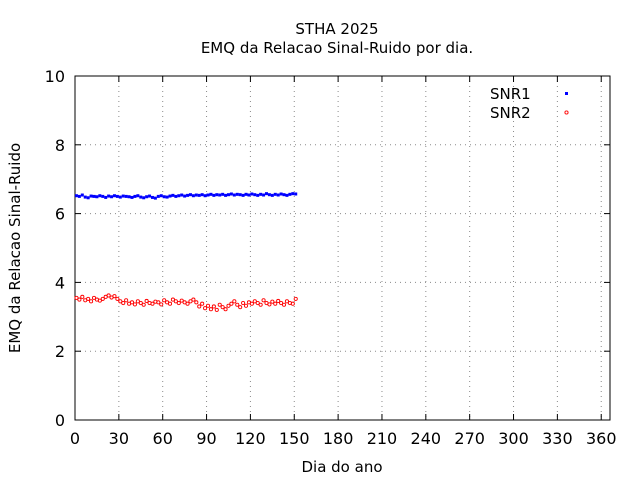 This screenshot has height=480, width=640. I want to click on x-tick-label: 60, so click(163, 438).